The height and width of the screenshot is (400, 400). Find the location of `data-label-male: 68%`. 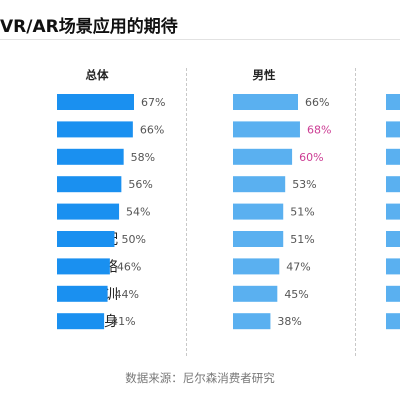

data-label-male: 68% is located at coordinates (319, 129).